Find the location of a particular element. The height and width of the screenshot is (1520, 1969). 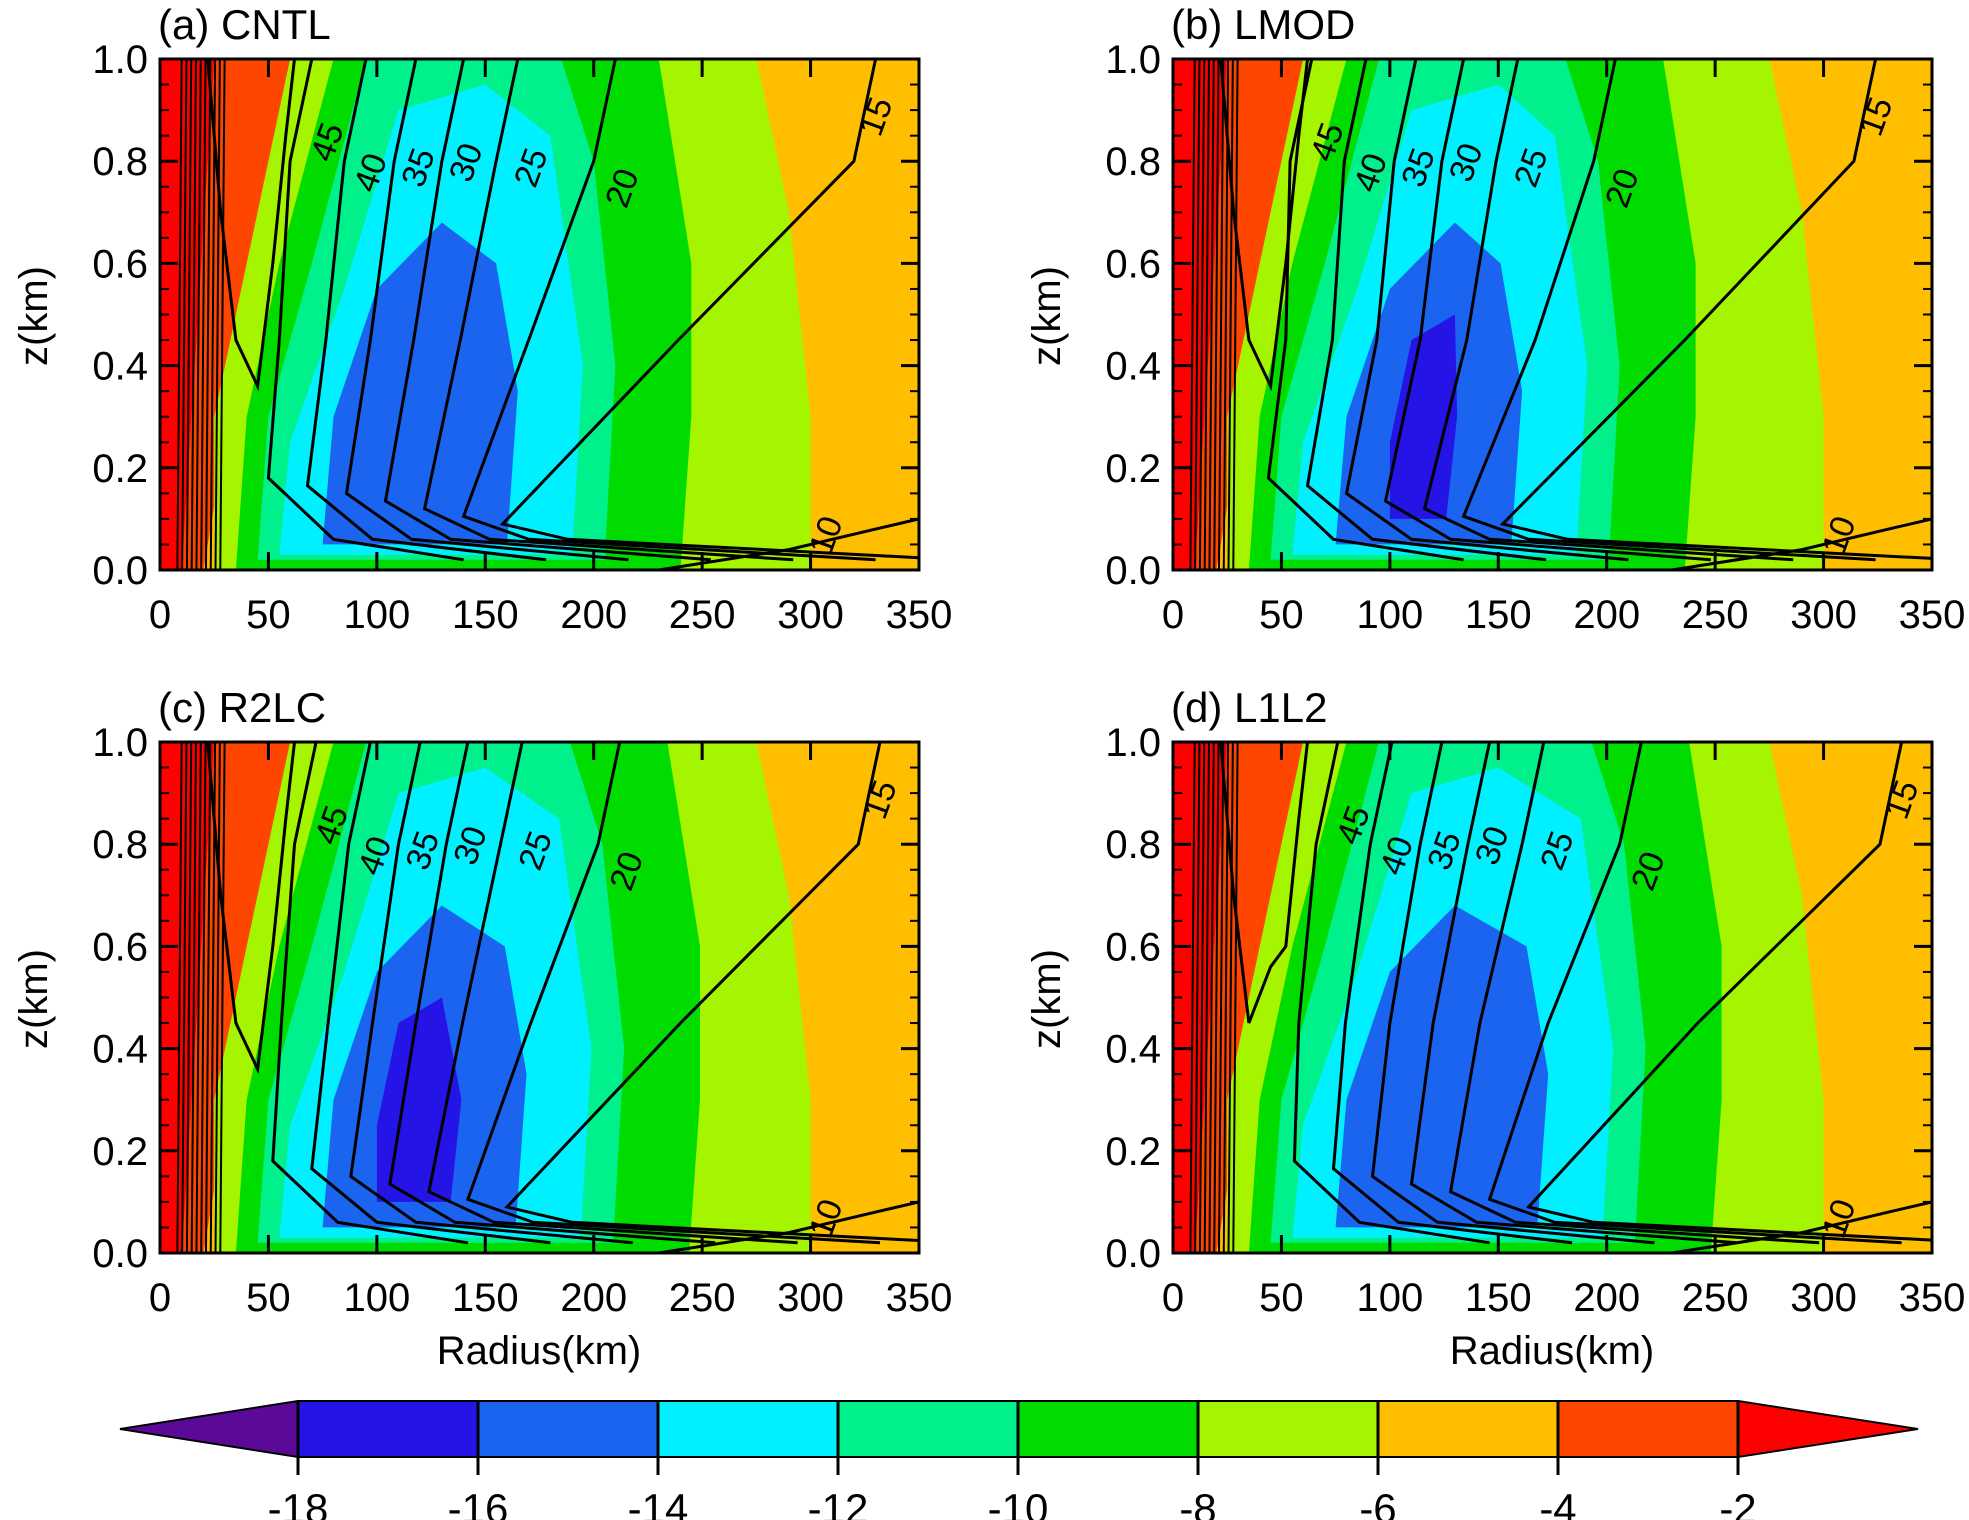

colorbar-arrow-high is located at coordinates (1828, 1429).